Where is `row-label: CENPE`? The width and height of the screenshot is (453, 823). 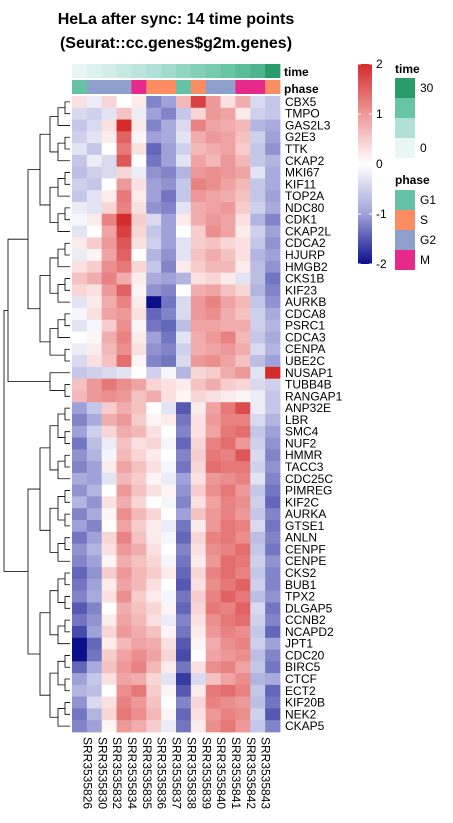 row-label: CENPE is located at coordinates (305, 561).